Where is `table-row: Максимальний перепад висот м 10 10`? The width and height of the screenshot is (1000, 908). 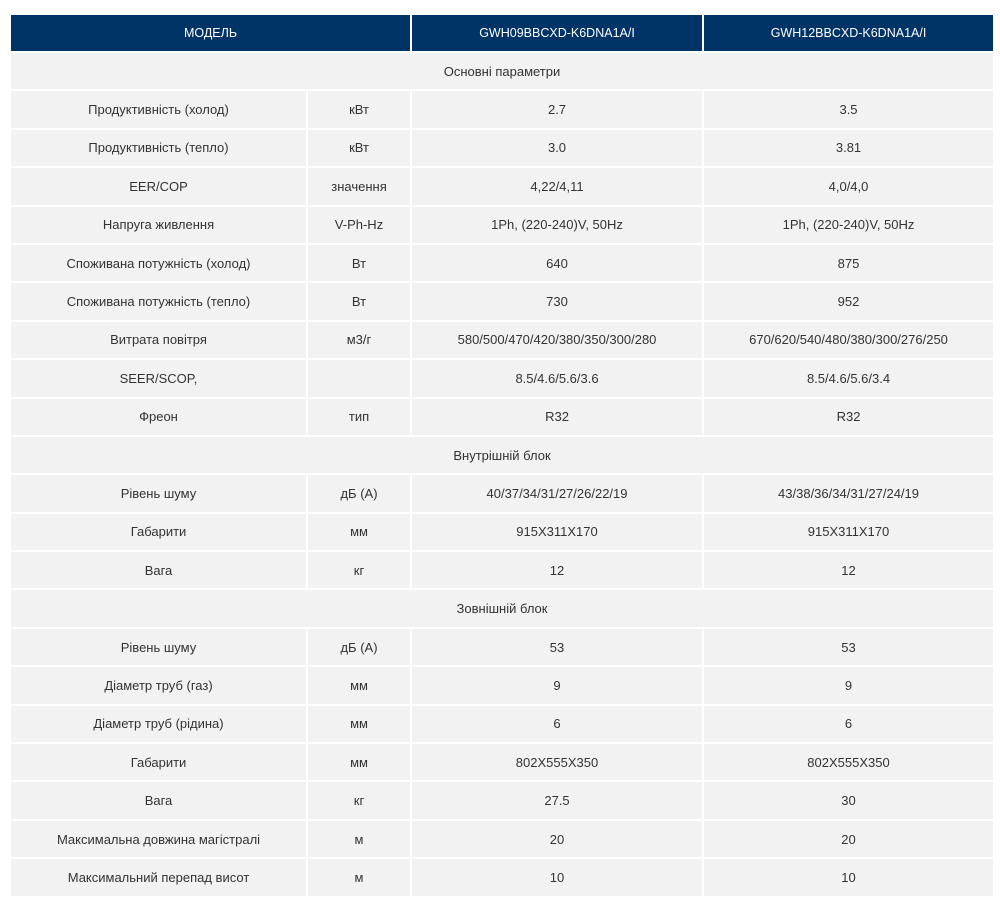
table-row: Максимальний перепад висот м 10 10 is located at coordinates (502, 877).